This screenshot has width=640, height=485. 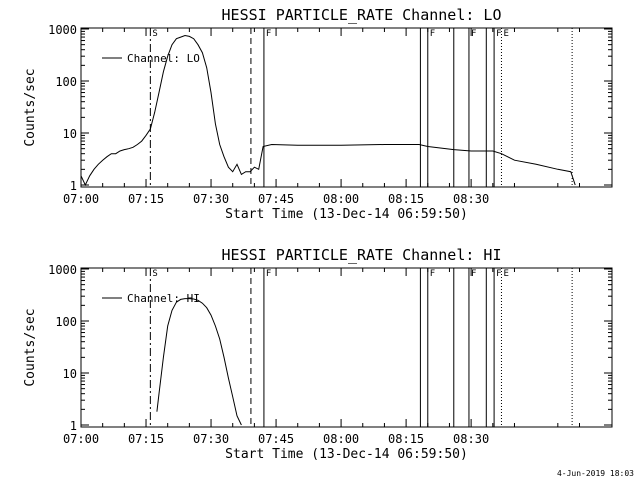 I want to click on series-line, so click(x=199, y=362).